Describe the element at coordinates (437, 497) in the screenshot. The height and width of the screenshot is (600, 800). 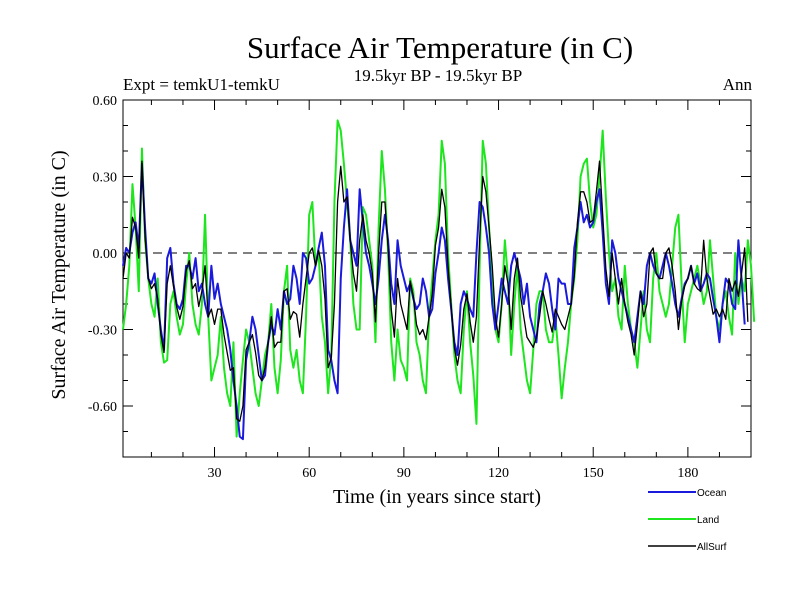
I see `x-axis-label: Time (in years since start)` at that location.